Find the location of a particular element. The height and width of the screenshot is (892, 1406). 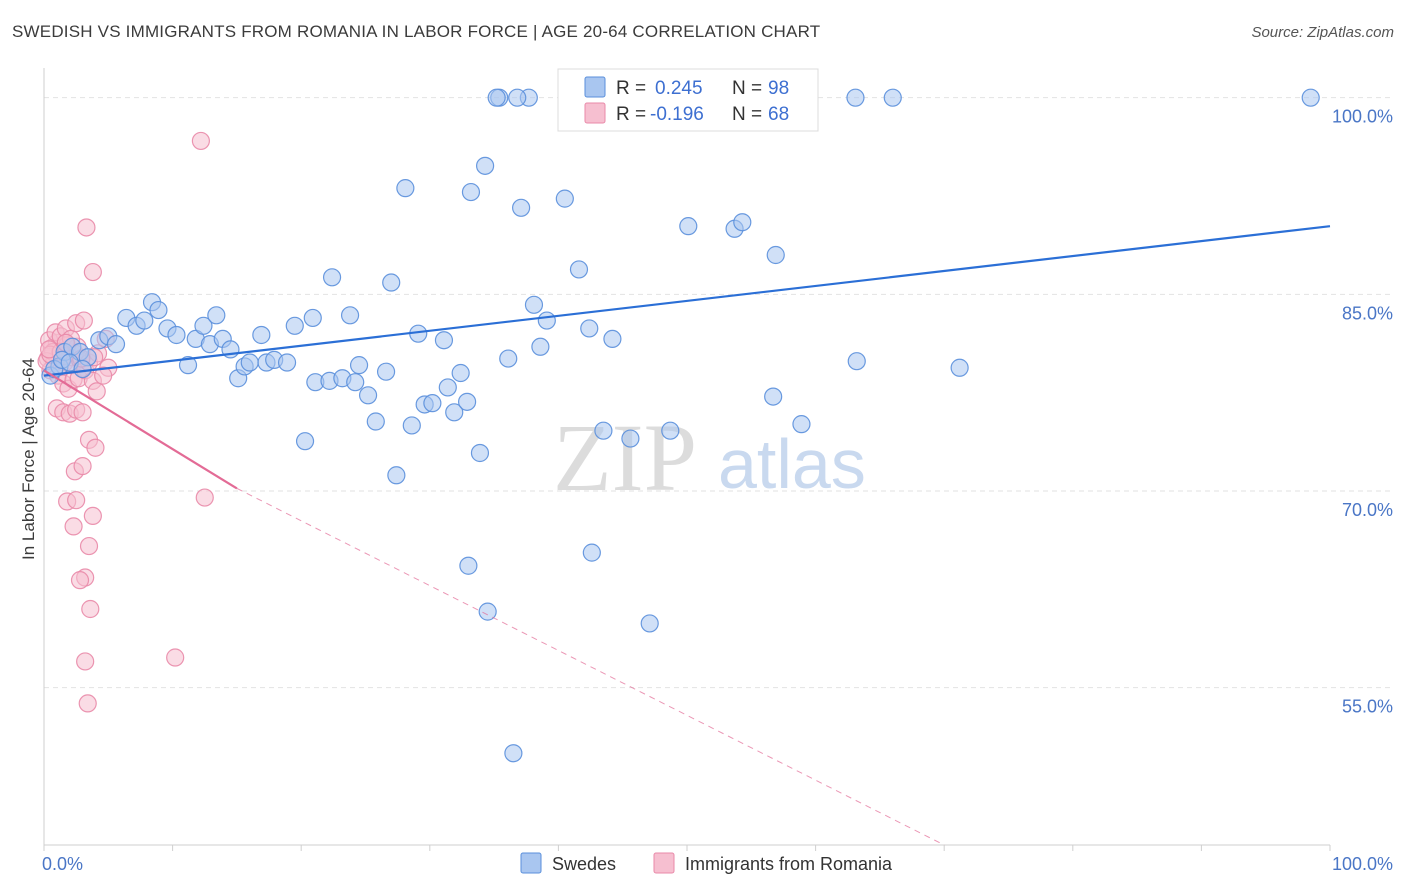

bottom-legend: Swedes Immigrants from Romania is located at coordinates (706, 863).